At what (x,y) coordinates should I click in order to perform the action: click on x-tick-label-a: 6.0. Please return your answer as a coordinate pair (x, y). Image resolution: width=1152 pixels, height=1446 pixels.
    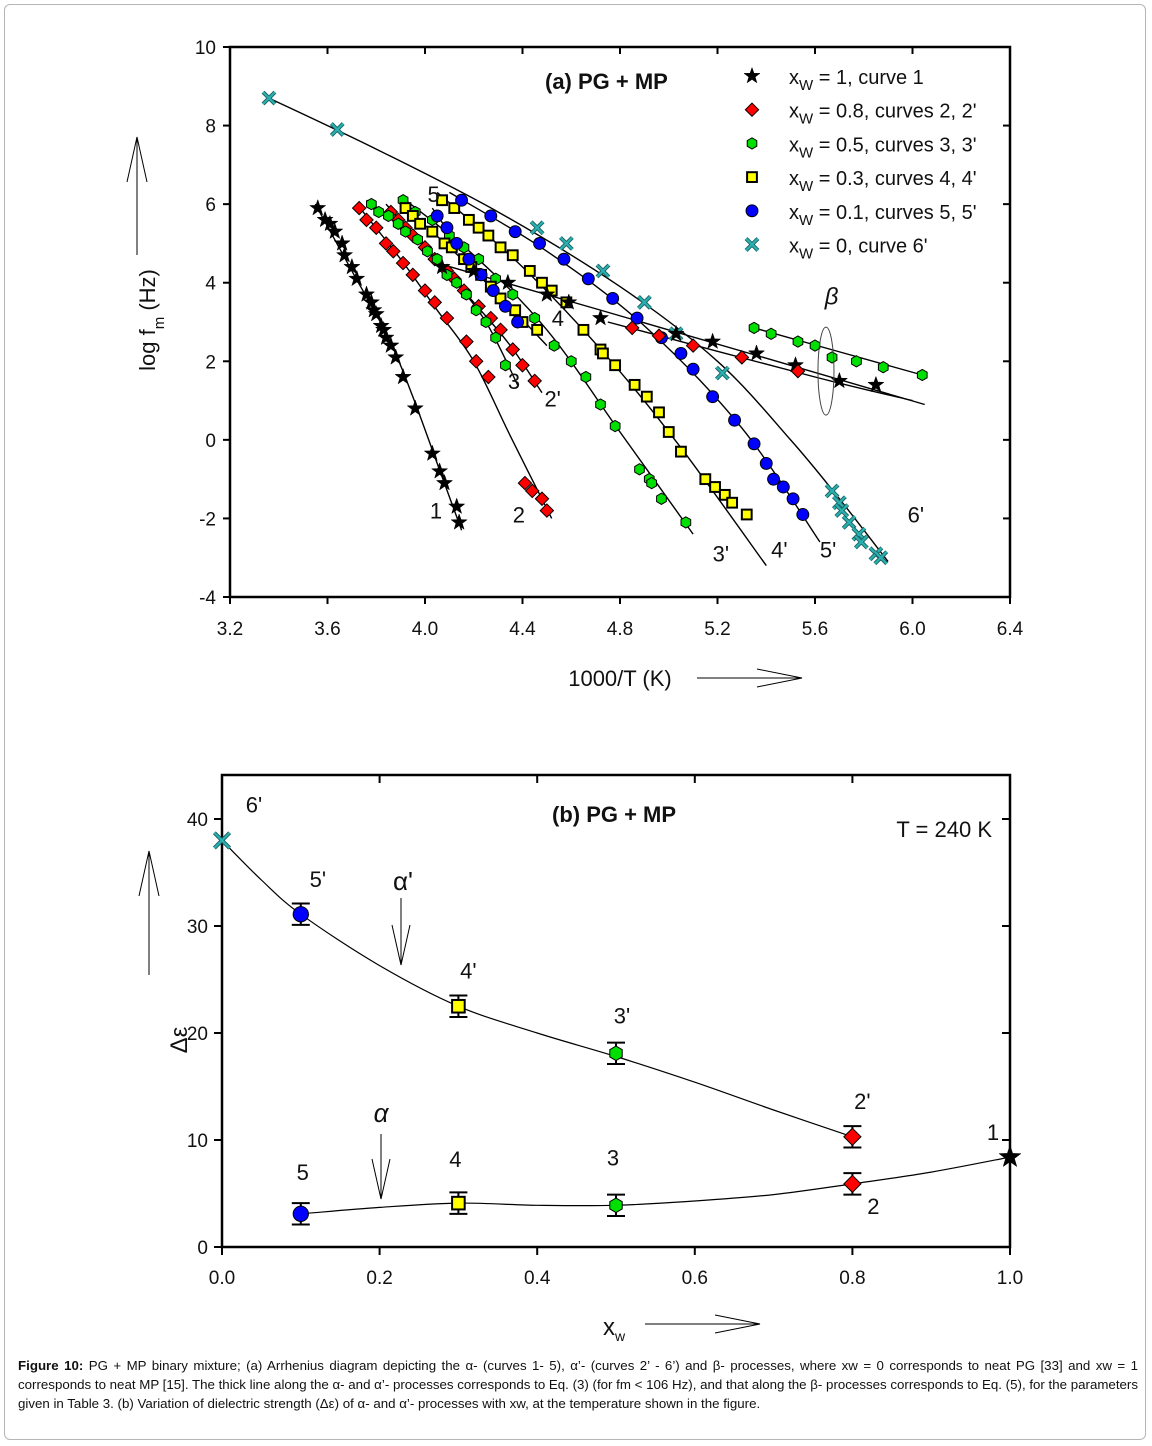
    Looking at the image, I should click on (912, 629).